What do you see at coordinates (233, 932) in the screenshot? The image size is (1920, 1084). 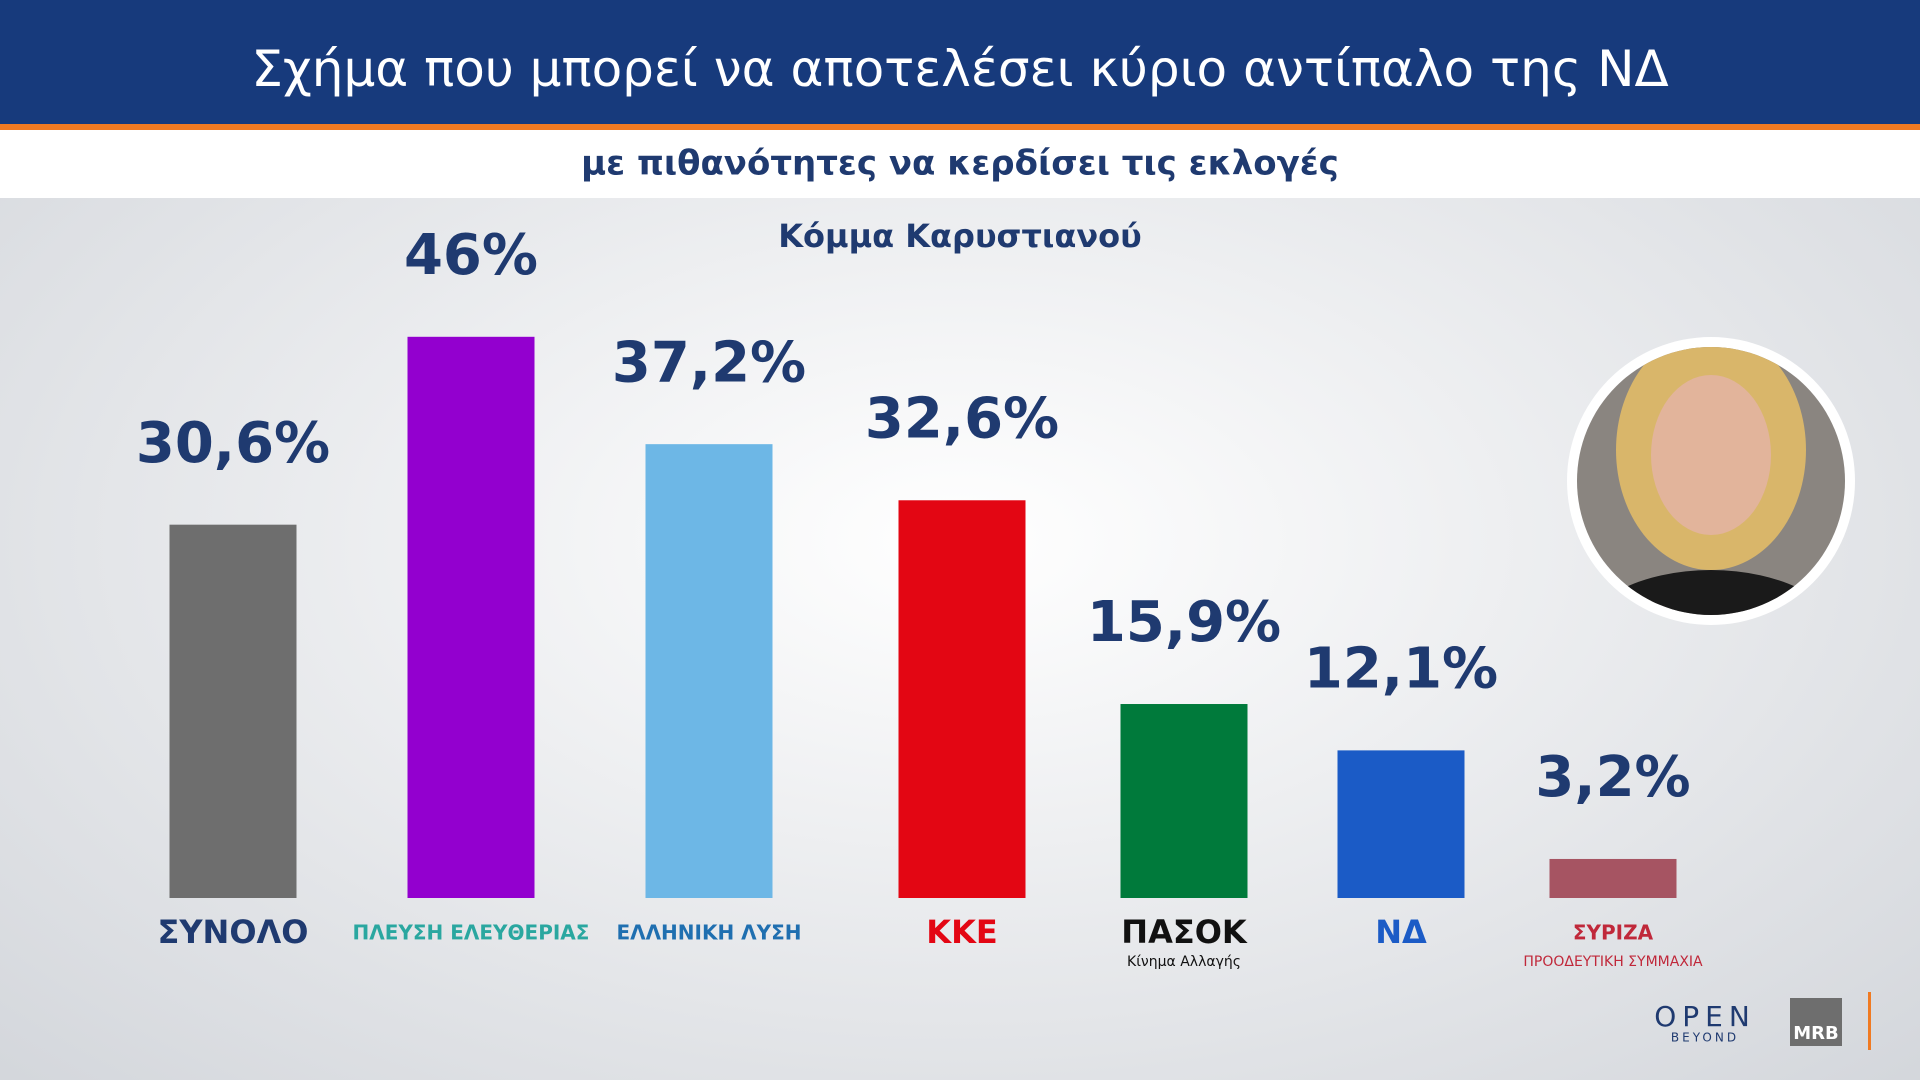 I see `category-label: ΣΥΝΟΛΟ` at bounding box center [233, 932].